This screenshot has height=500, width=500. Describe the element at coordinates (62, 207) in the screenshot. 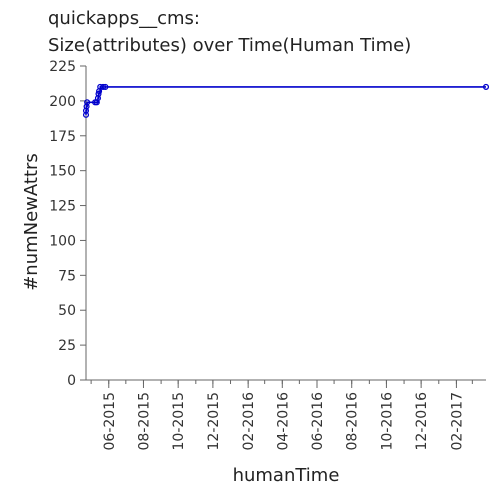

I see `y-tick-label: 125` at that location.